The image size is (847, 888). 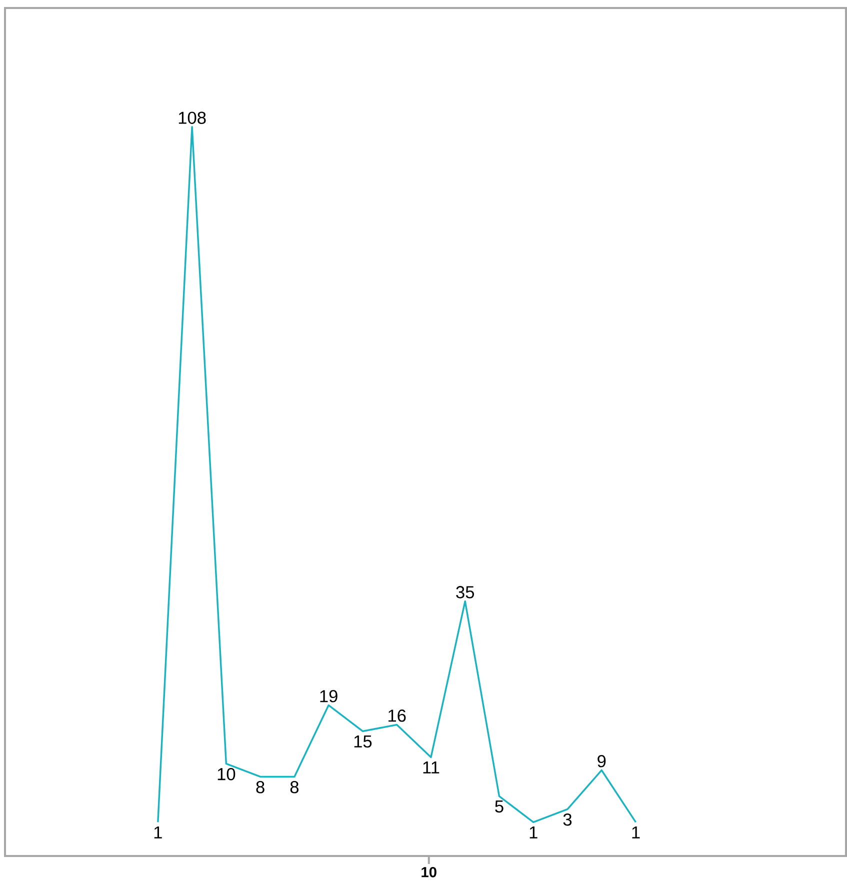 I want to click on data-label: 35, so click(x=465, y=592).